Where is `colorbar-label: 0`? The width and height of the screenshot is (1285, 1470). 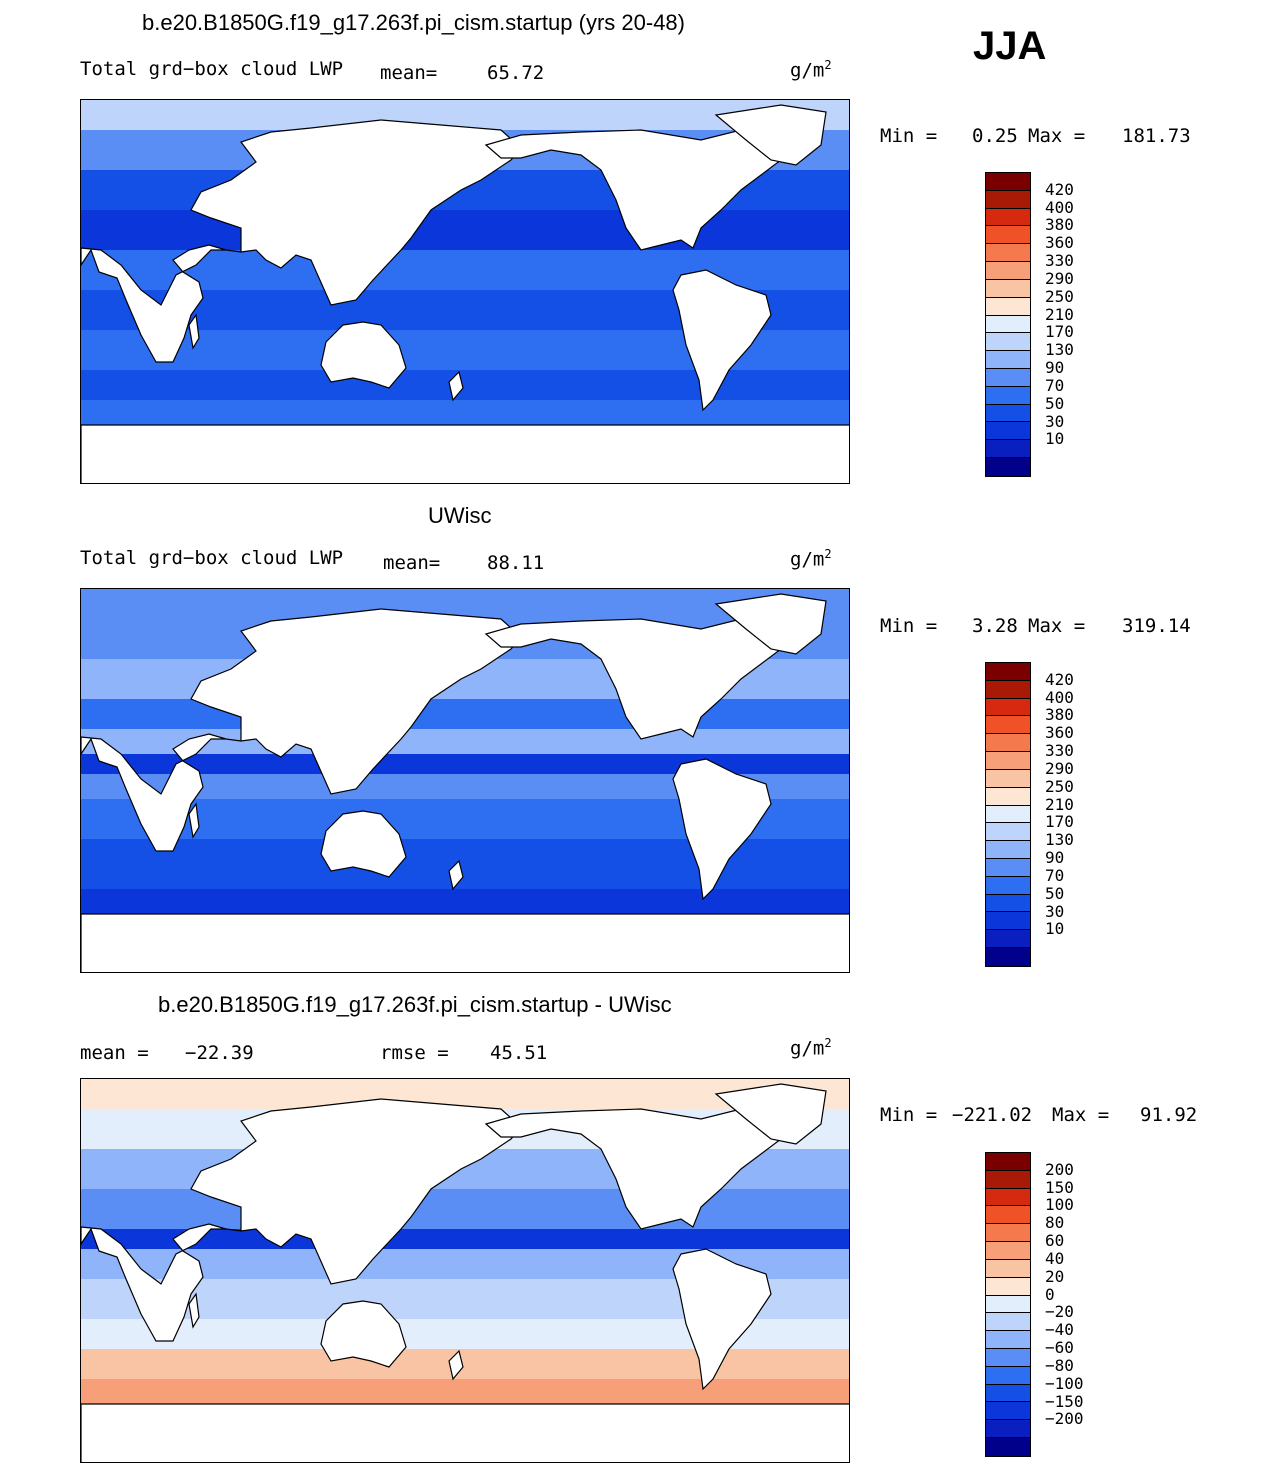 colorbar-label: 0 is located at coordinates (1050, 1294).